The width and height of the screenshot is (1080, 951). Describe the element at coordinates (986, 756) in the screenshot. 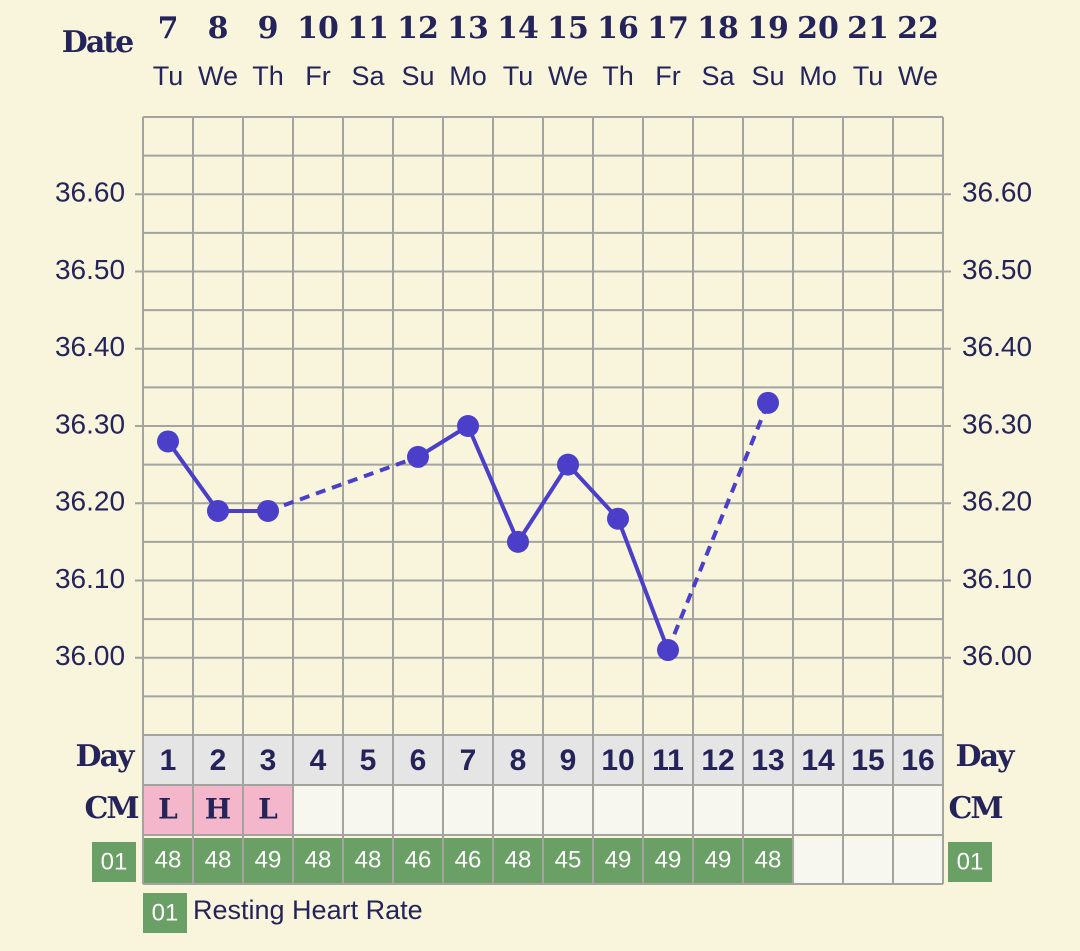

I see `day-row-label-right: Day` at that location.